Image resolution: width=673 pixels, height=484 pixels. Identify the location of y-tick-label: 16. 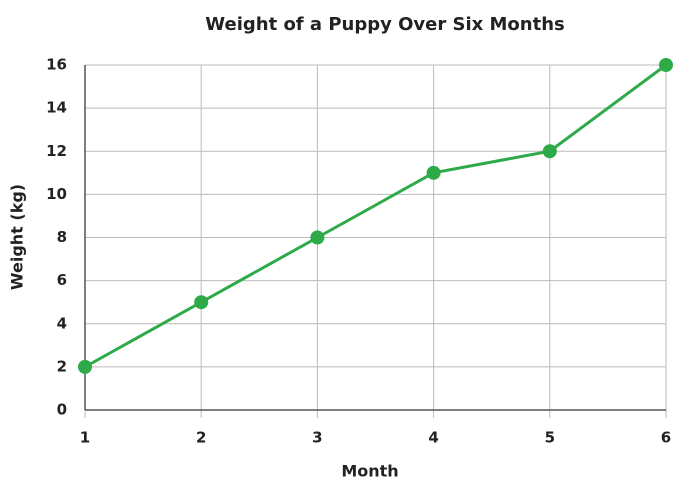
(56, 65).